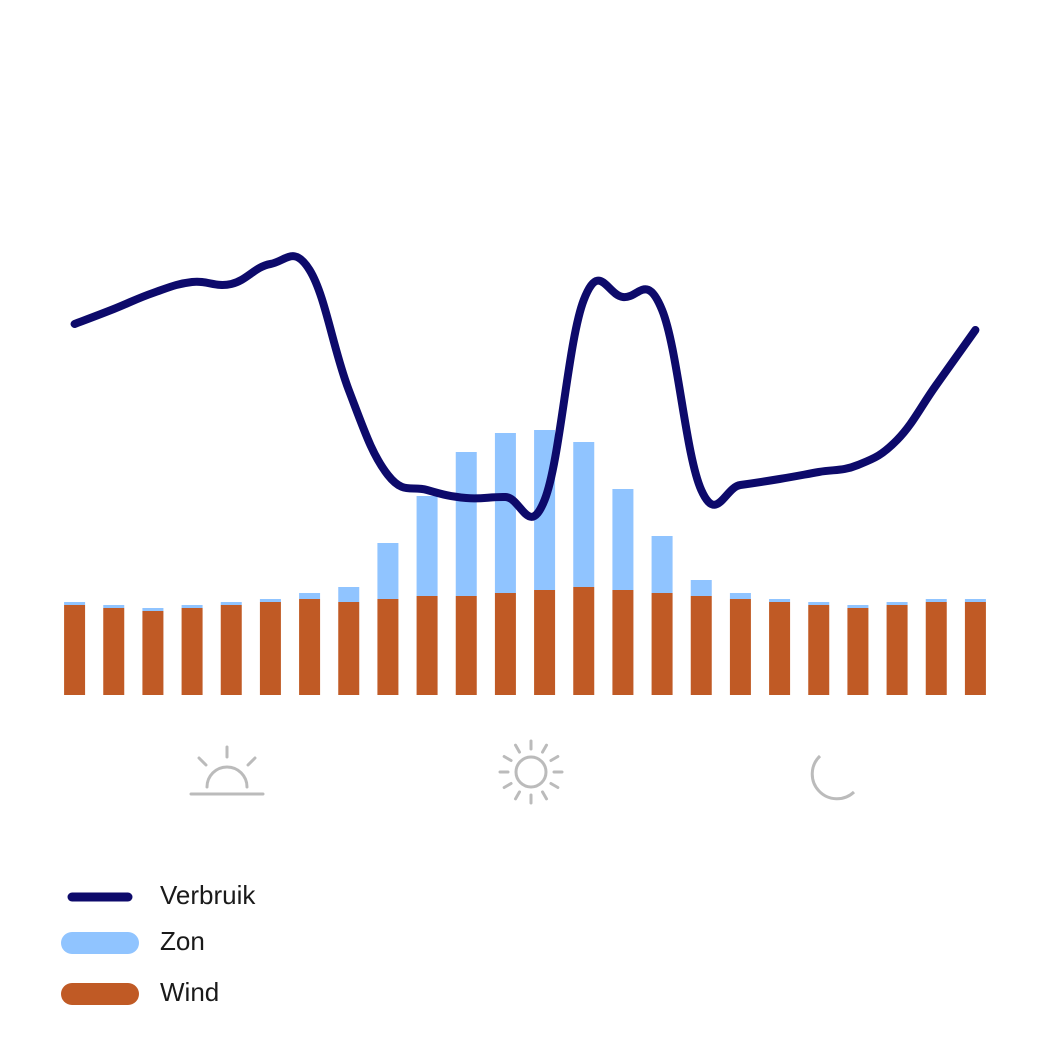 The width and height of the screenshot is (1050, 1050). I want to click on legend-label: Wind, so click(189, 992).